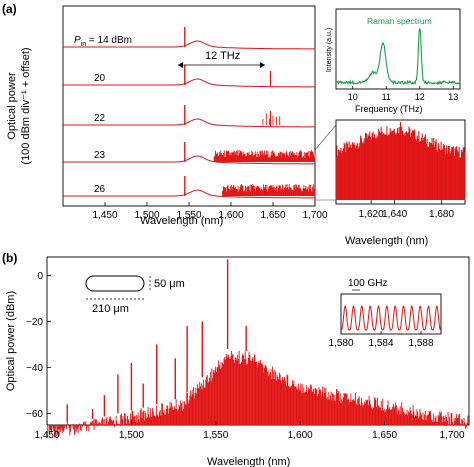 The width and height of the screenshot is (474, 467). I want to click on panel-a-xlabel: Wavelength (nm), so click(181, 221).